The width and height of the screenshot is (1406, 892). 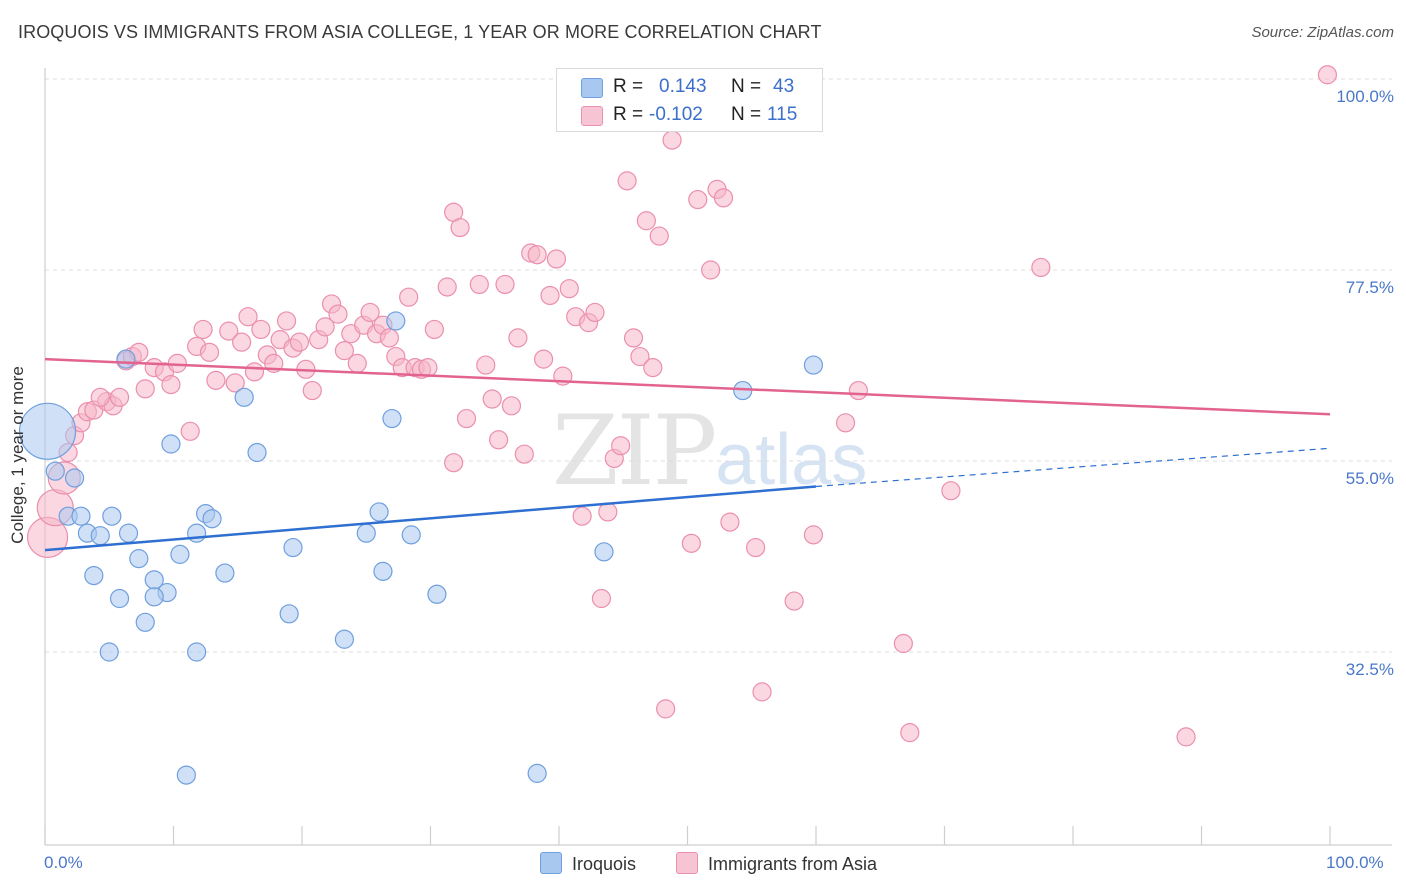 I want to click on bottom-legend-label-immigrants-from-asia: Immigrants from Asia, so click(x=793, y=864).